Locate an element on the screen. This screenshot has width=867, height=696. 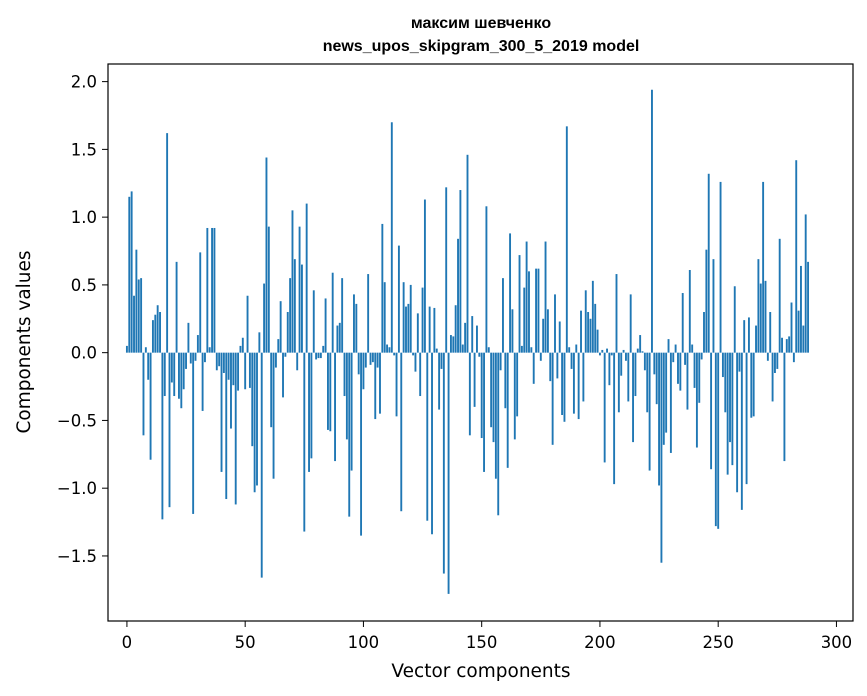
x-tick-label: 250 is located at coordinates (718, 642).